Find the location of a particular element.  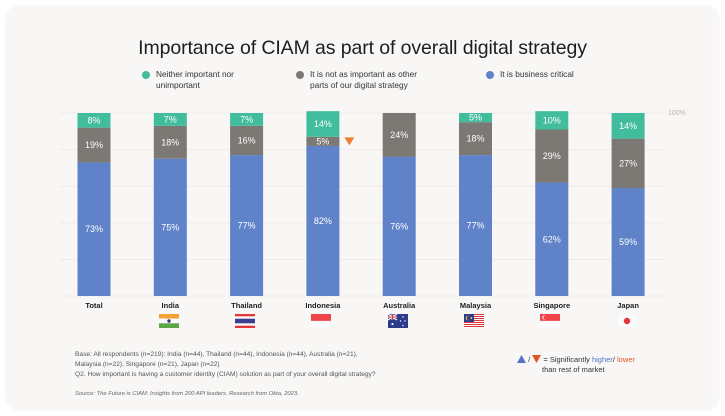

x-tick-label: Singapore is located at coordinates (551, 305).